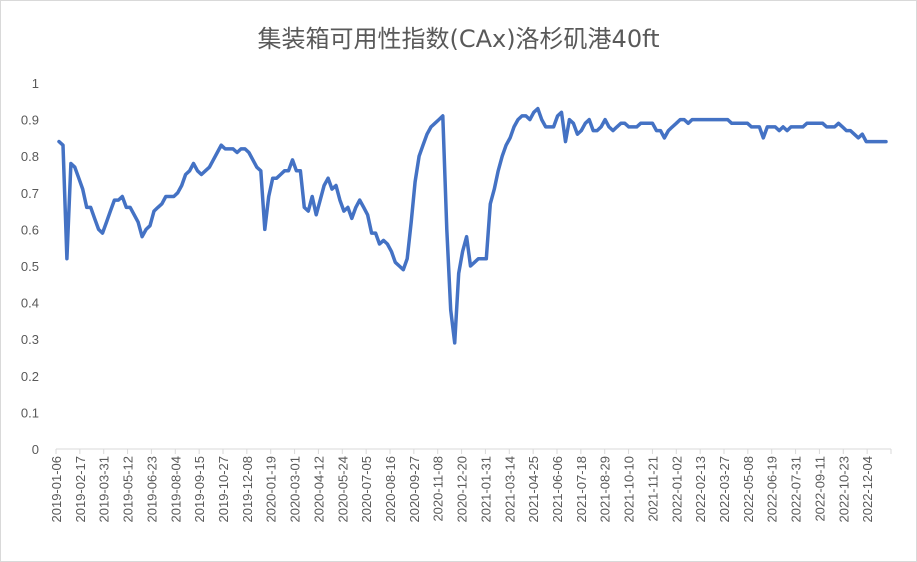 This screenshot has width=917, height=562. What do you see at coordinates (458, 39) in the screenshot?
I see `chart-title: 集装箱可用性指数(CAx)洛杉矶港40ft` at bounding box center [458, 39].